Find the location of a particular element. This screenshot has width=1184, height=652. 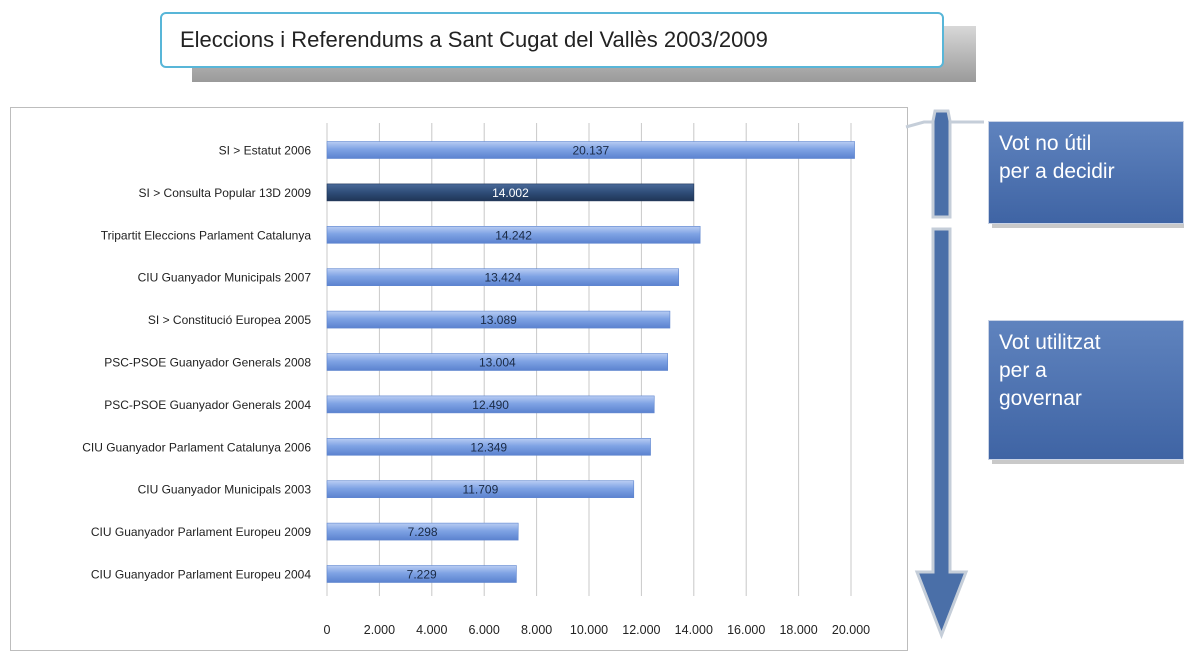

category-label: SI > Consulta Popular 13D 2009 is located at coordinates (225, 193).